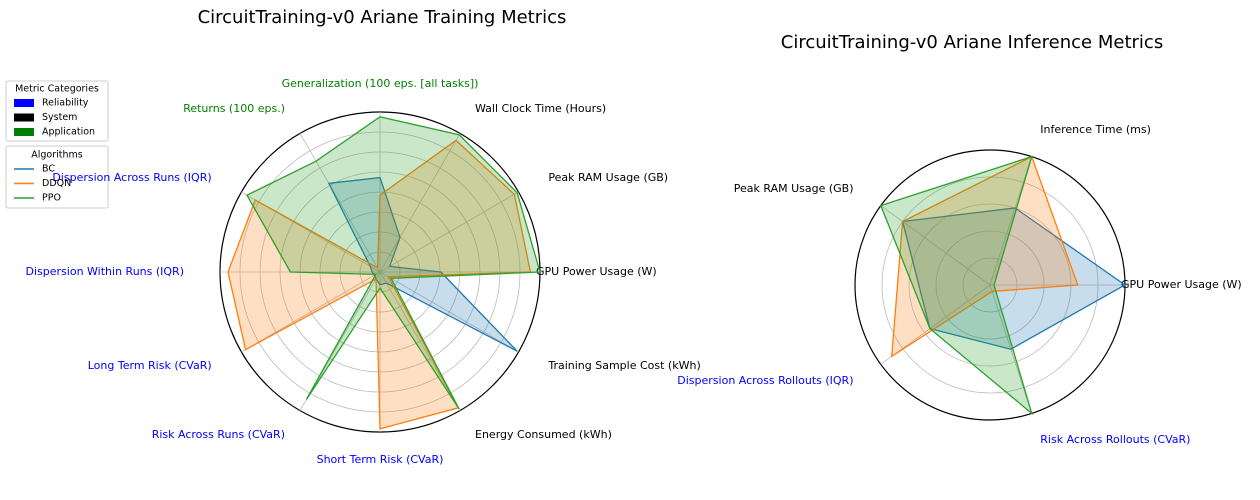 This screenshot has height=500, width=1260. What do you see at coordinates (57, 155) in the screenshot?
I see `legend-title: Algorithms` at bounding box center [57, 155].